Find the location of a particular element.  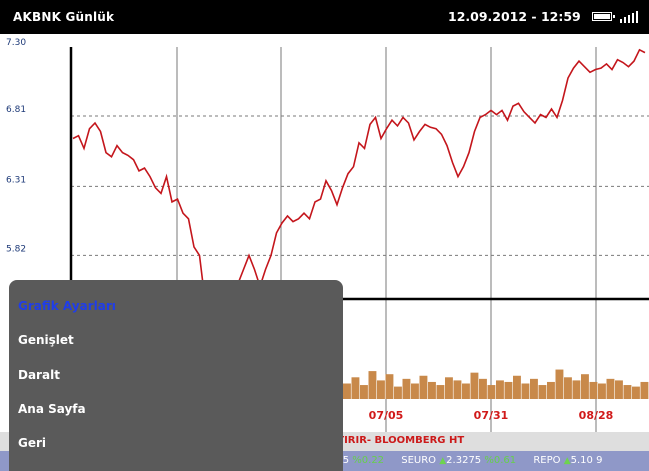

menu-item-ana-sayfa: Ana Sayfa is located at coordinates (52, 409).